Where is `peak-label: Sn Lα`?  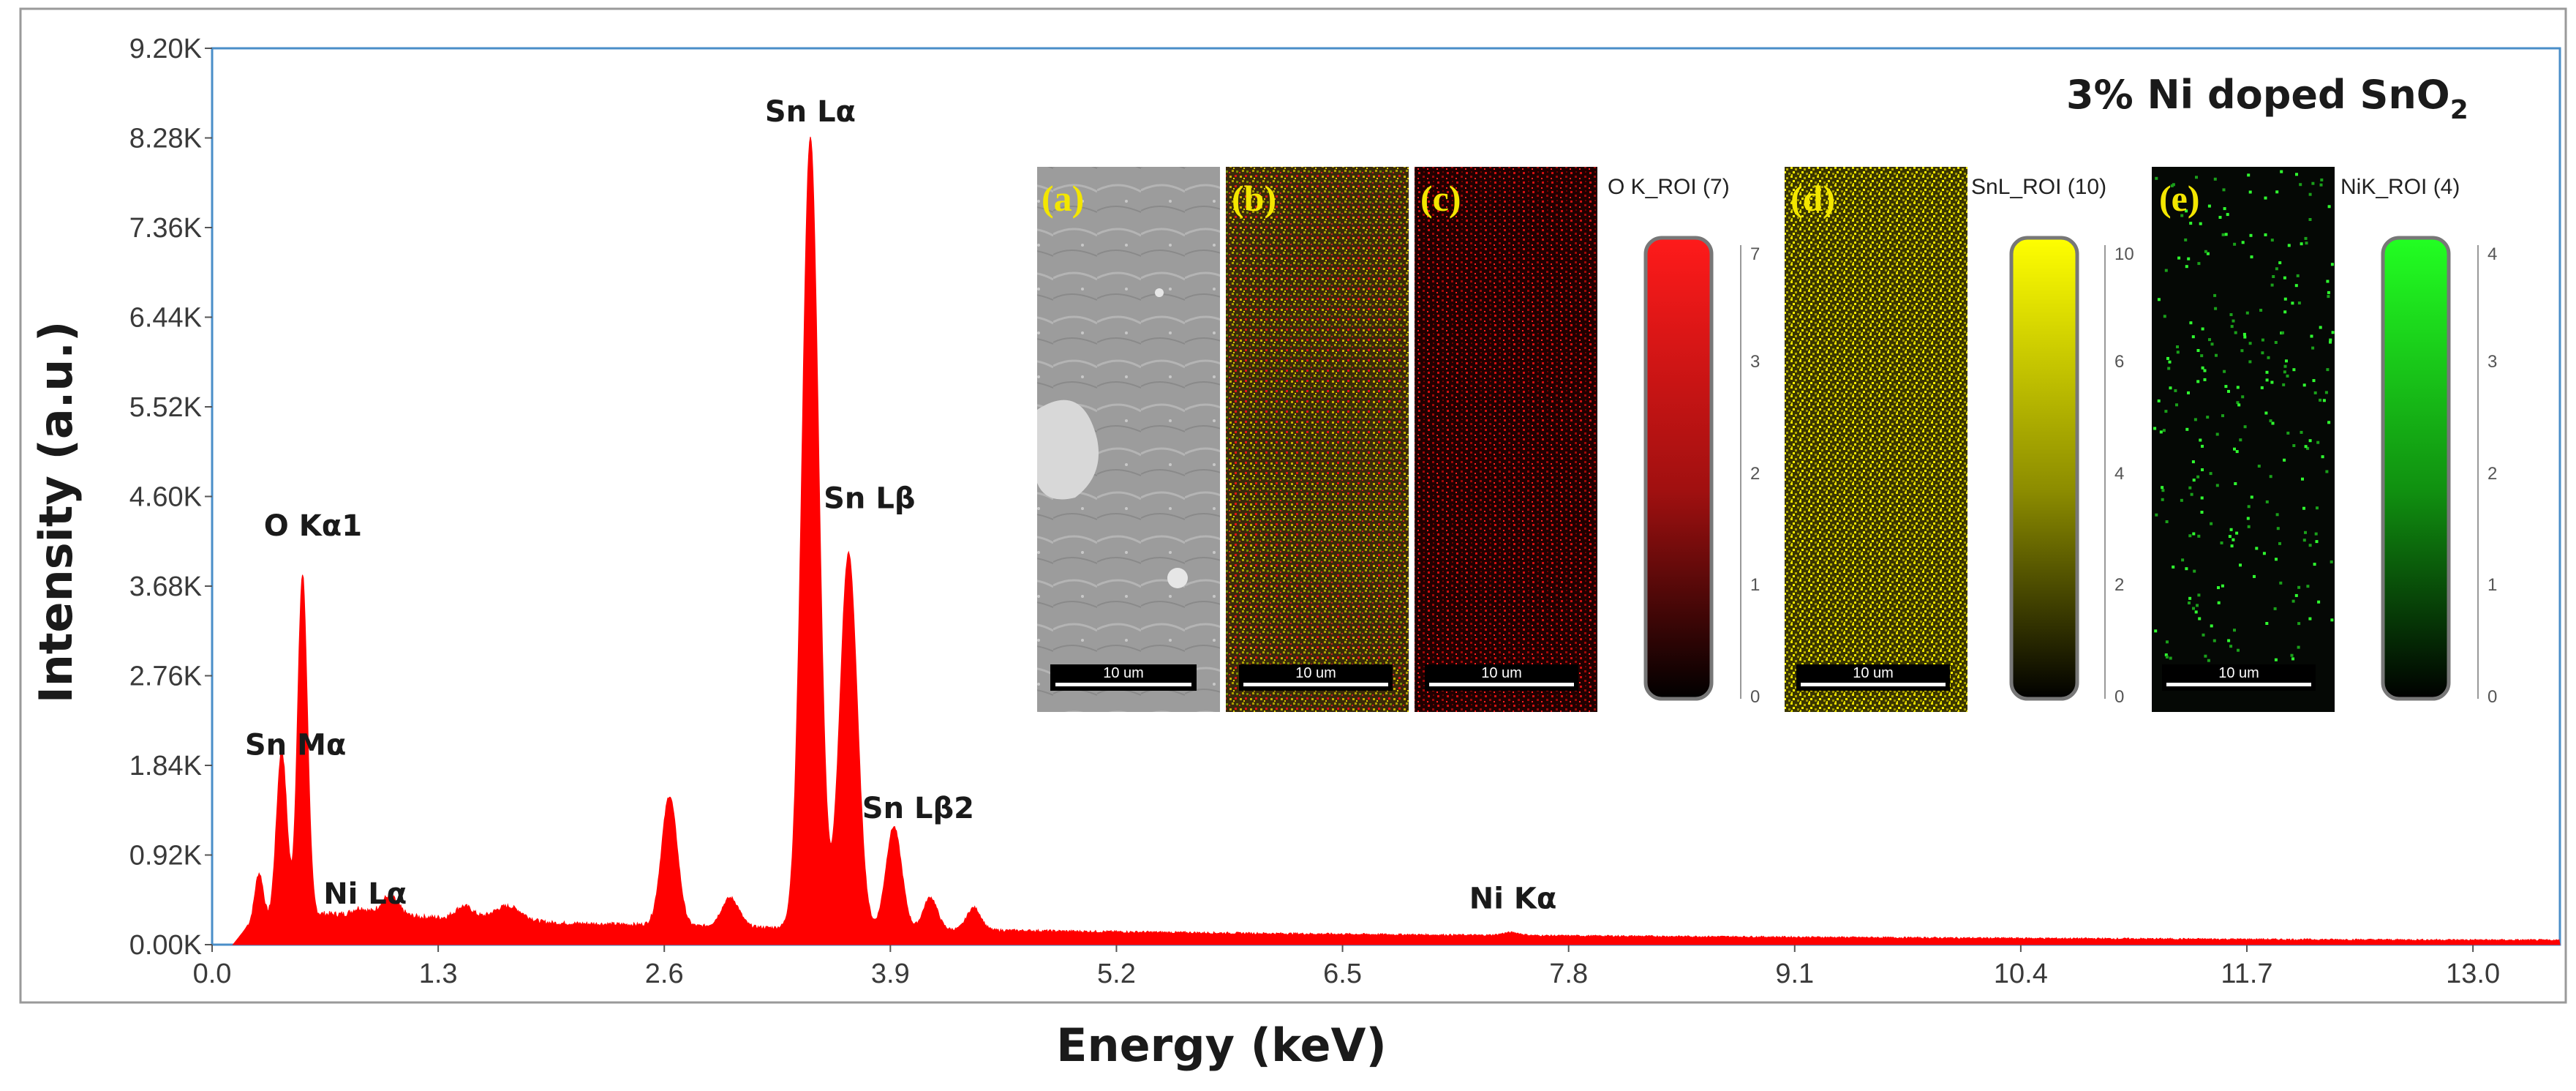
peak-label: Sn Lα is located at coordinates (810, 112).